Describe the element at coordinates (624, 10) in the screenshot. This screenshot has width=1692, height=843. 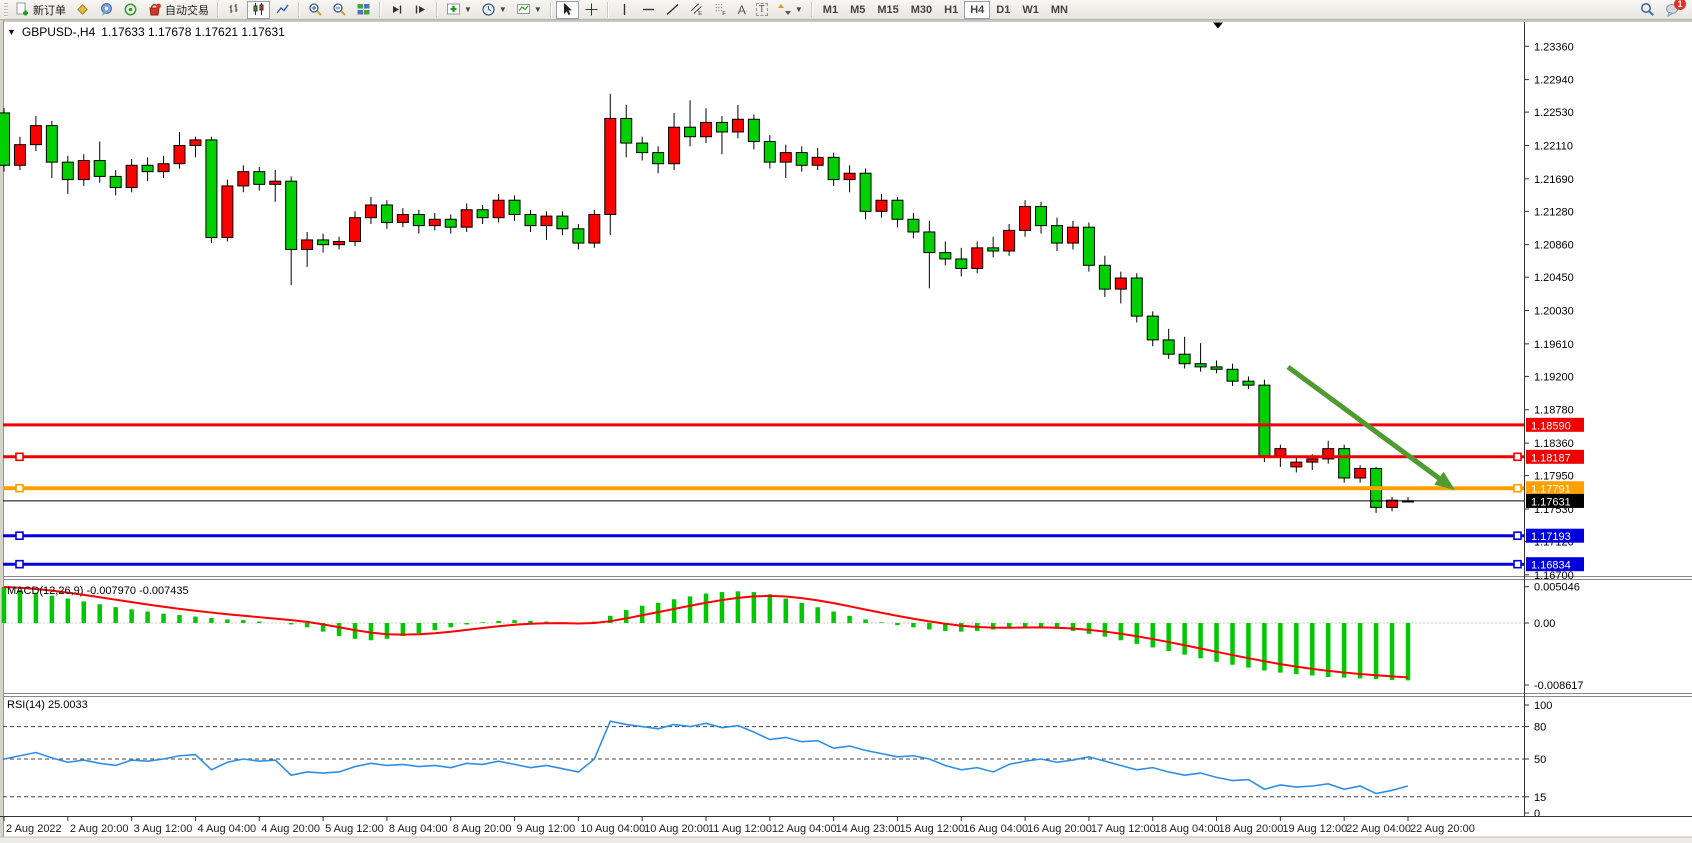
I see `vline-button` at that location.